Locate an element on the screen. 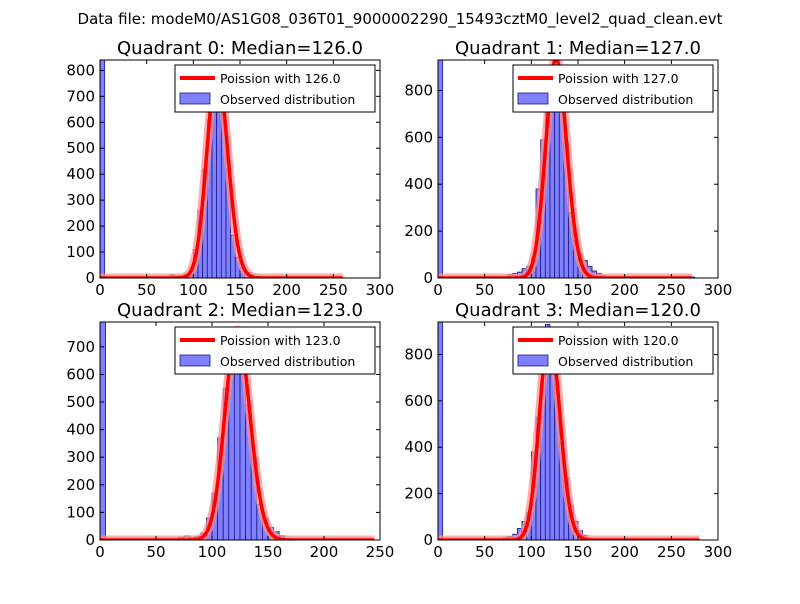 The image size is (800, 604). quadrant-2-title: Quadrant 2: Median=123.0 is located at coordinates (240, 310).